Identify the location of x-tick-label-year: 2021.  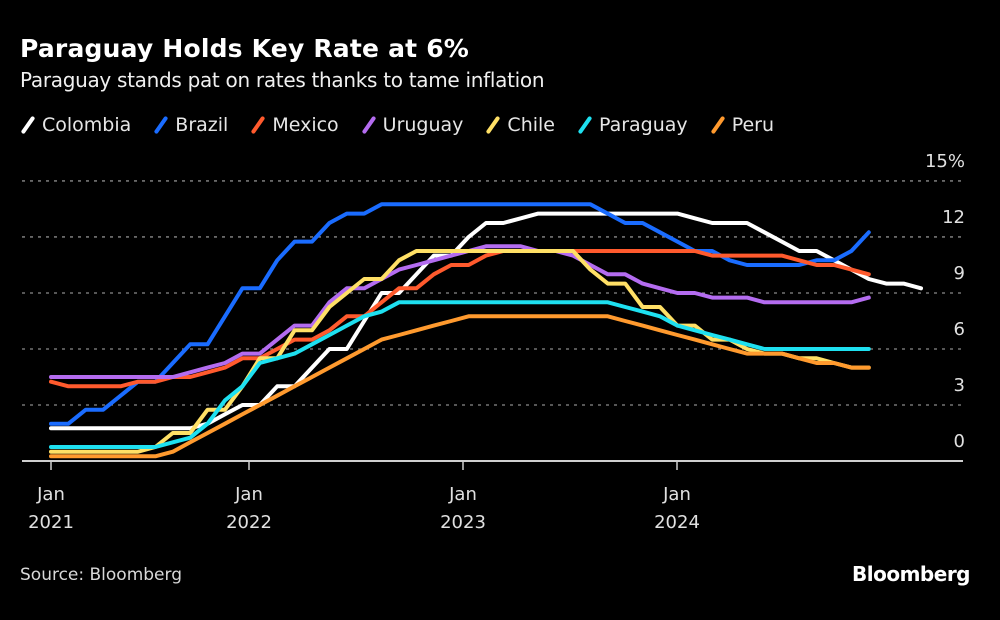
(51, 522).